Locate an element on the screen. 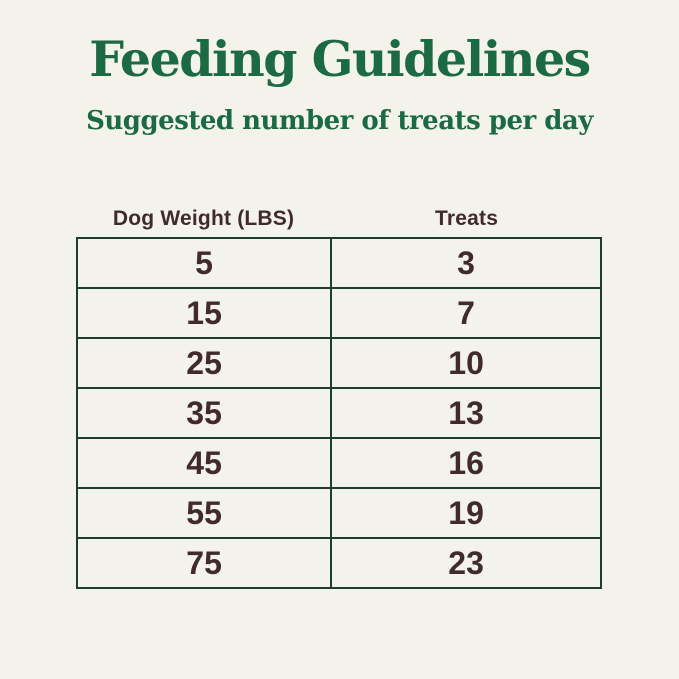  page-subtitle: Suggested number of treats per day is located at coordinates (339, 121).